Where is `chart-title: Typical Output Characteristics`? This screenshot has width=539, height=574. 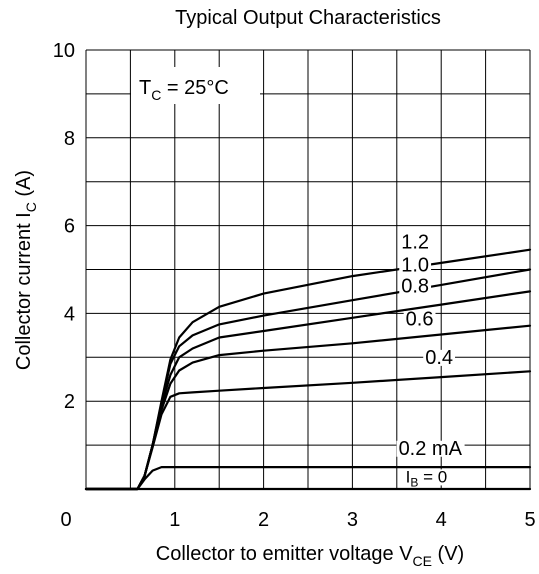
chart-title: Typical Output Characteristics is located at coordinates (308, 18).